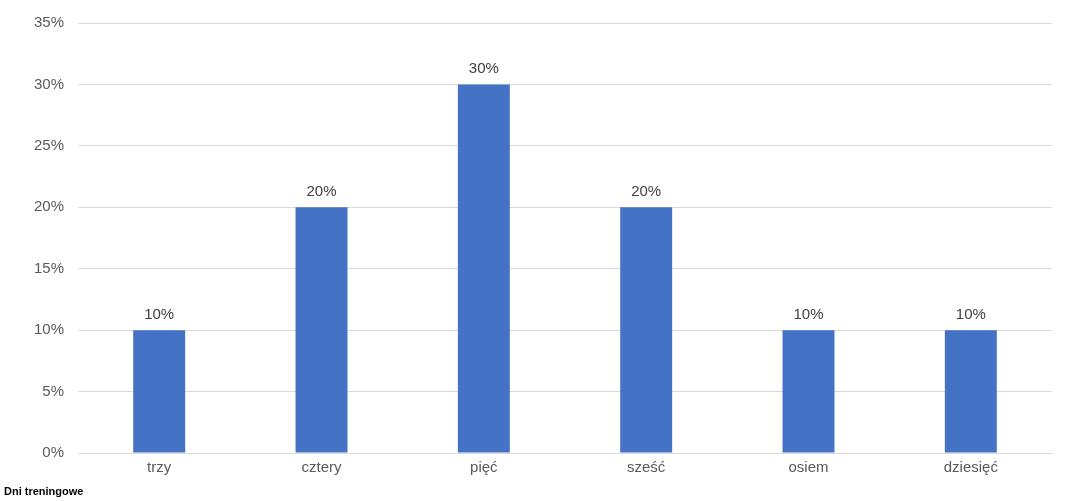 Image resolution: width=1066 pixels, height=501 pixels. I want to click on y-tick-label: 10%, so click(49, 329).